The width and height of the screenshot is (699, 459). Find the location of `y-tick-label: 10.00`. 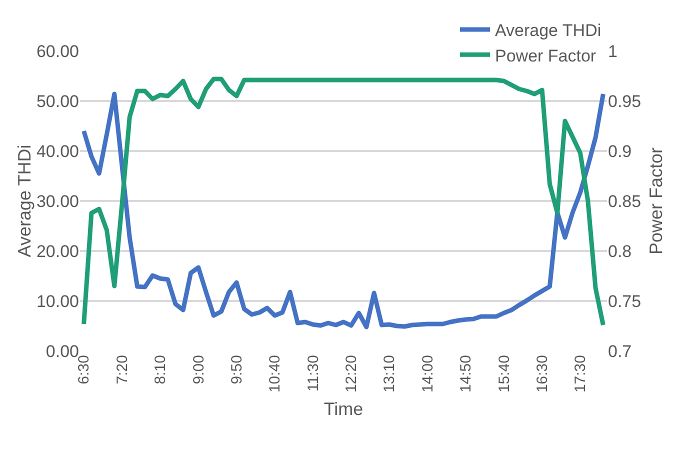

y-tick-label: 10.00 is located at coordinates (57, 301).